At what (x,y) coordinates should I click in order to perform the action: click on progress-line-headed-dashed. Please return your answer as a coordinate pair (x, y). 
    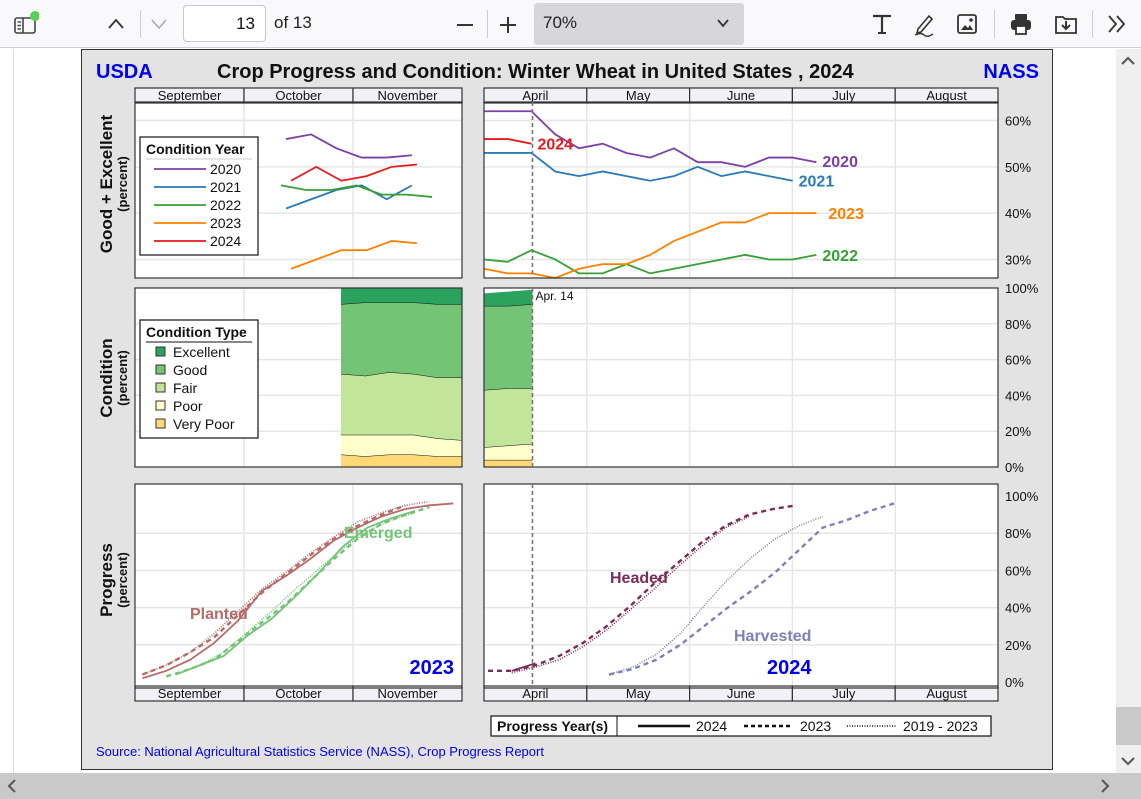
    Looking at the image, I should click on (642, 588).